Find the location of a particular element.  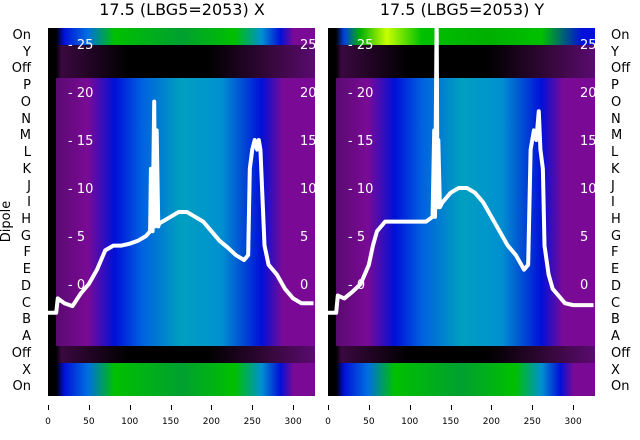

row-label: D is located at coordinates (616, 286).